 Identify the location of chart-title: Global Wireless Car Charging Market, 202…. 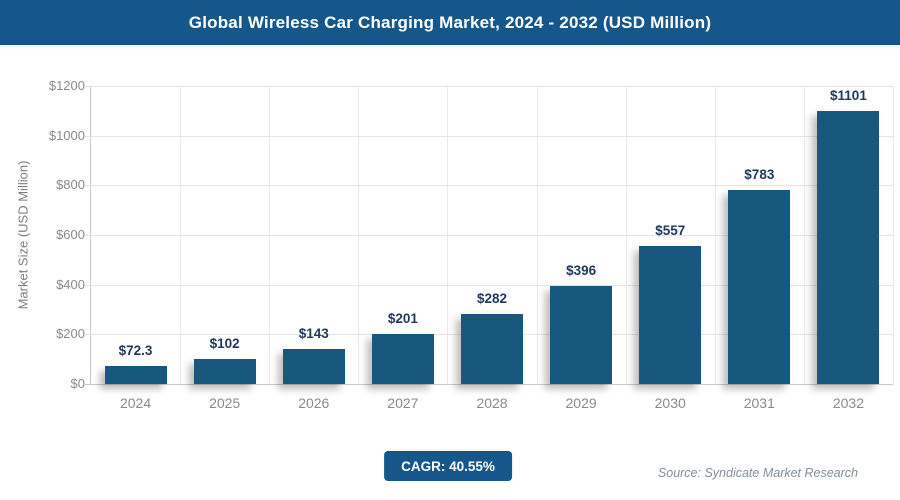
(450, 22).